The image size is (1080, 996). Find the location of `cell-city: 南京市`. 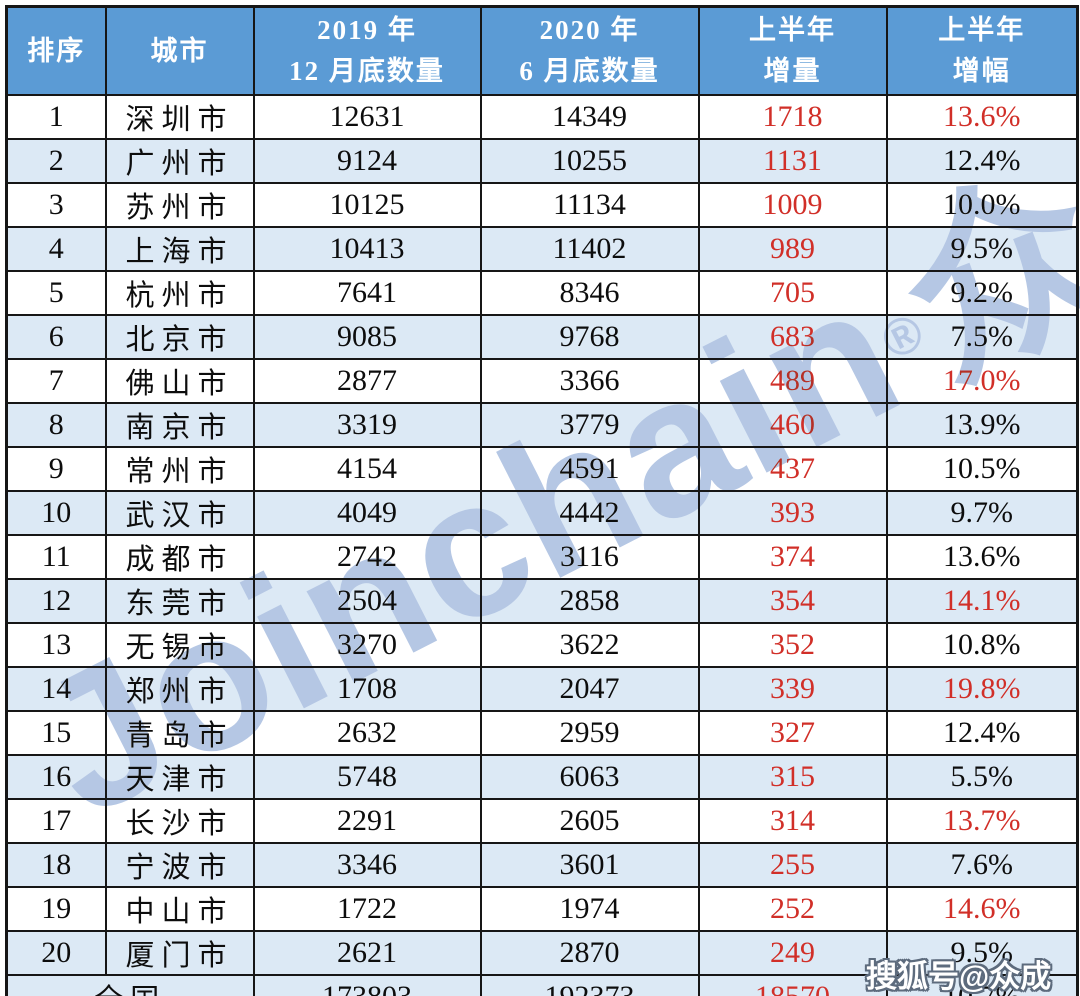

cell-city: 南京市 is located at coordinates (179, 424).